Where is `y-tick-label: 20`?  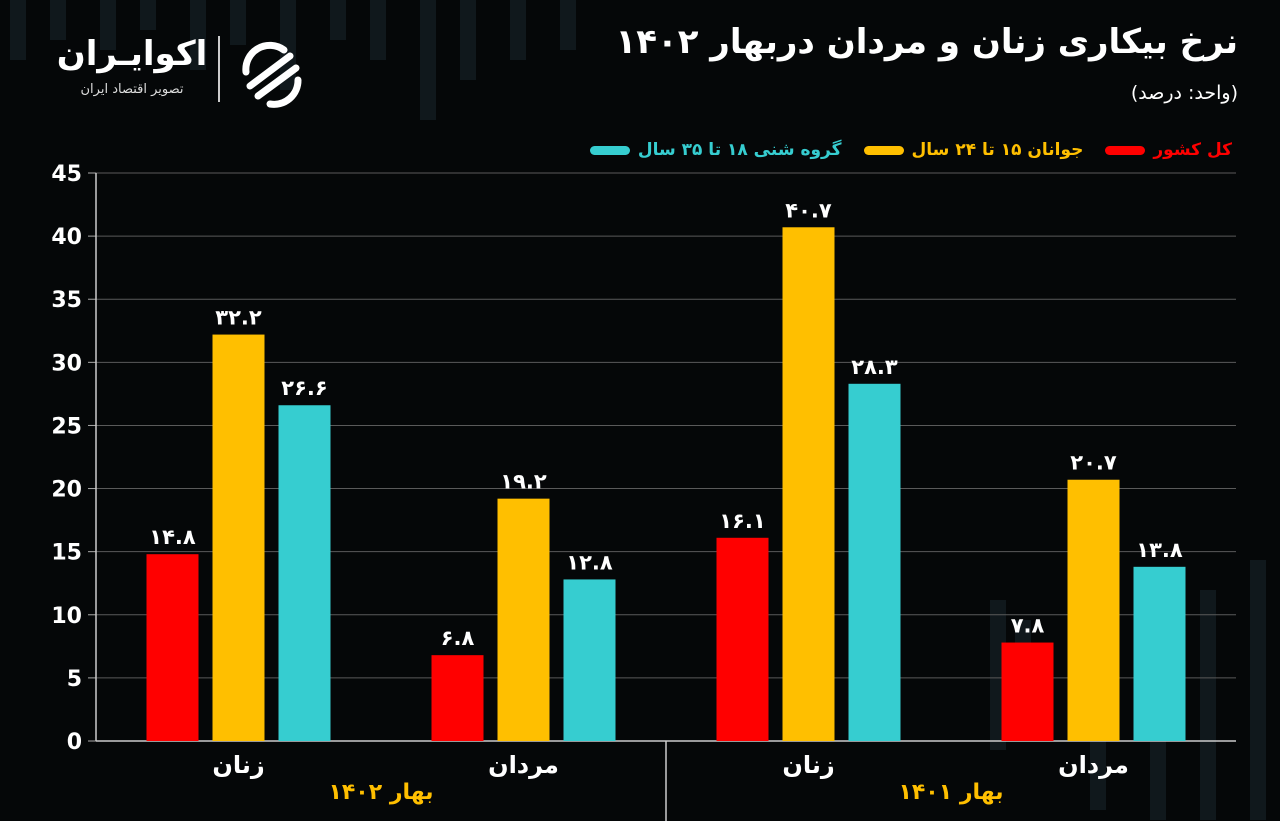 y-tick-label: 20 is located at coordinates (66, 490).